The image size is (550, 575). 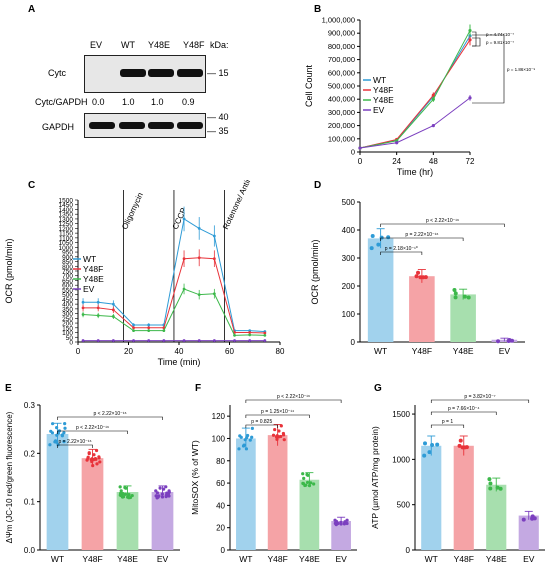 What do you see at coordinates (219, 45) in the screenshot?
I see `kda-label: kDa:` at bounding box center [219, 45].